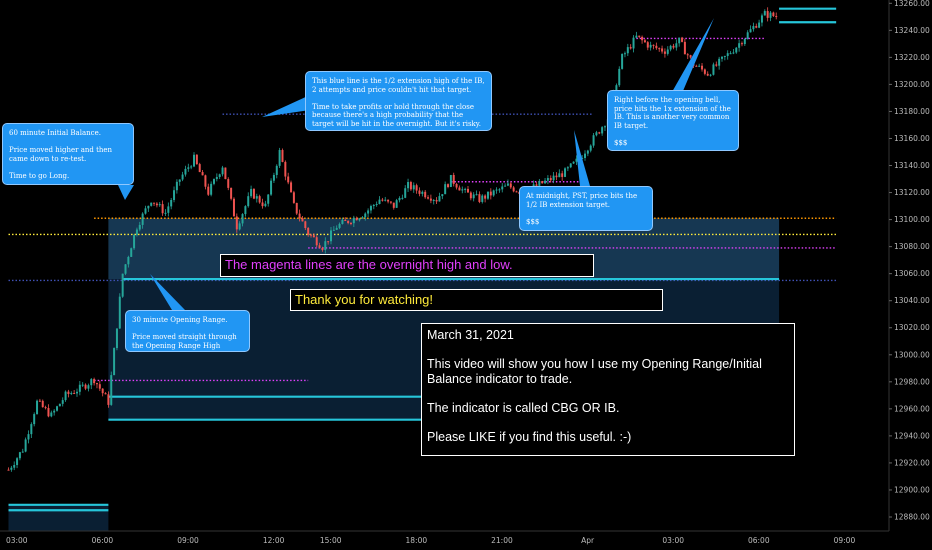  I want to click on price-tick-label: 13020.00, so click(912, 327).